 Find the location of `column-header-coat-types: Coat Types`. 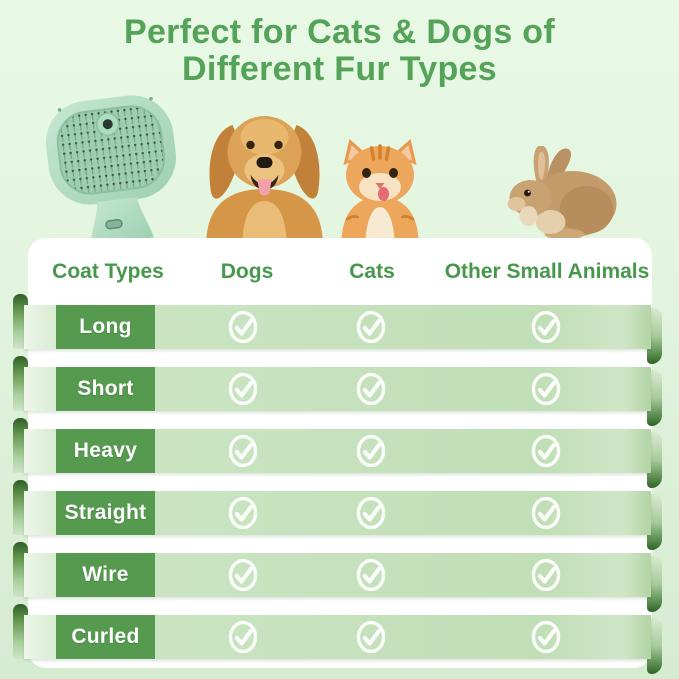

column-header-coat-types: Coat Types is located at coordinates (108, 271).